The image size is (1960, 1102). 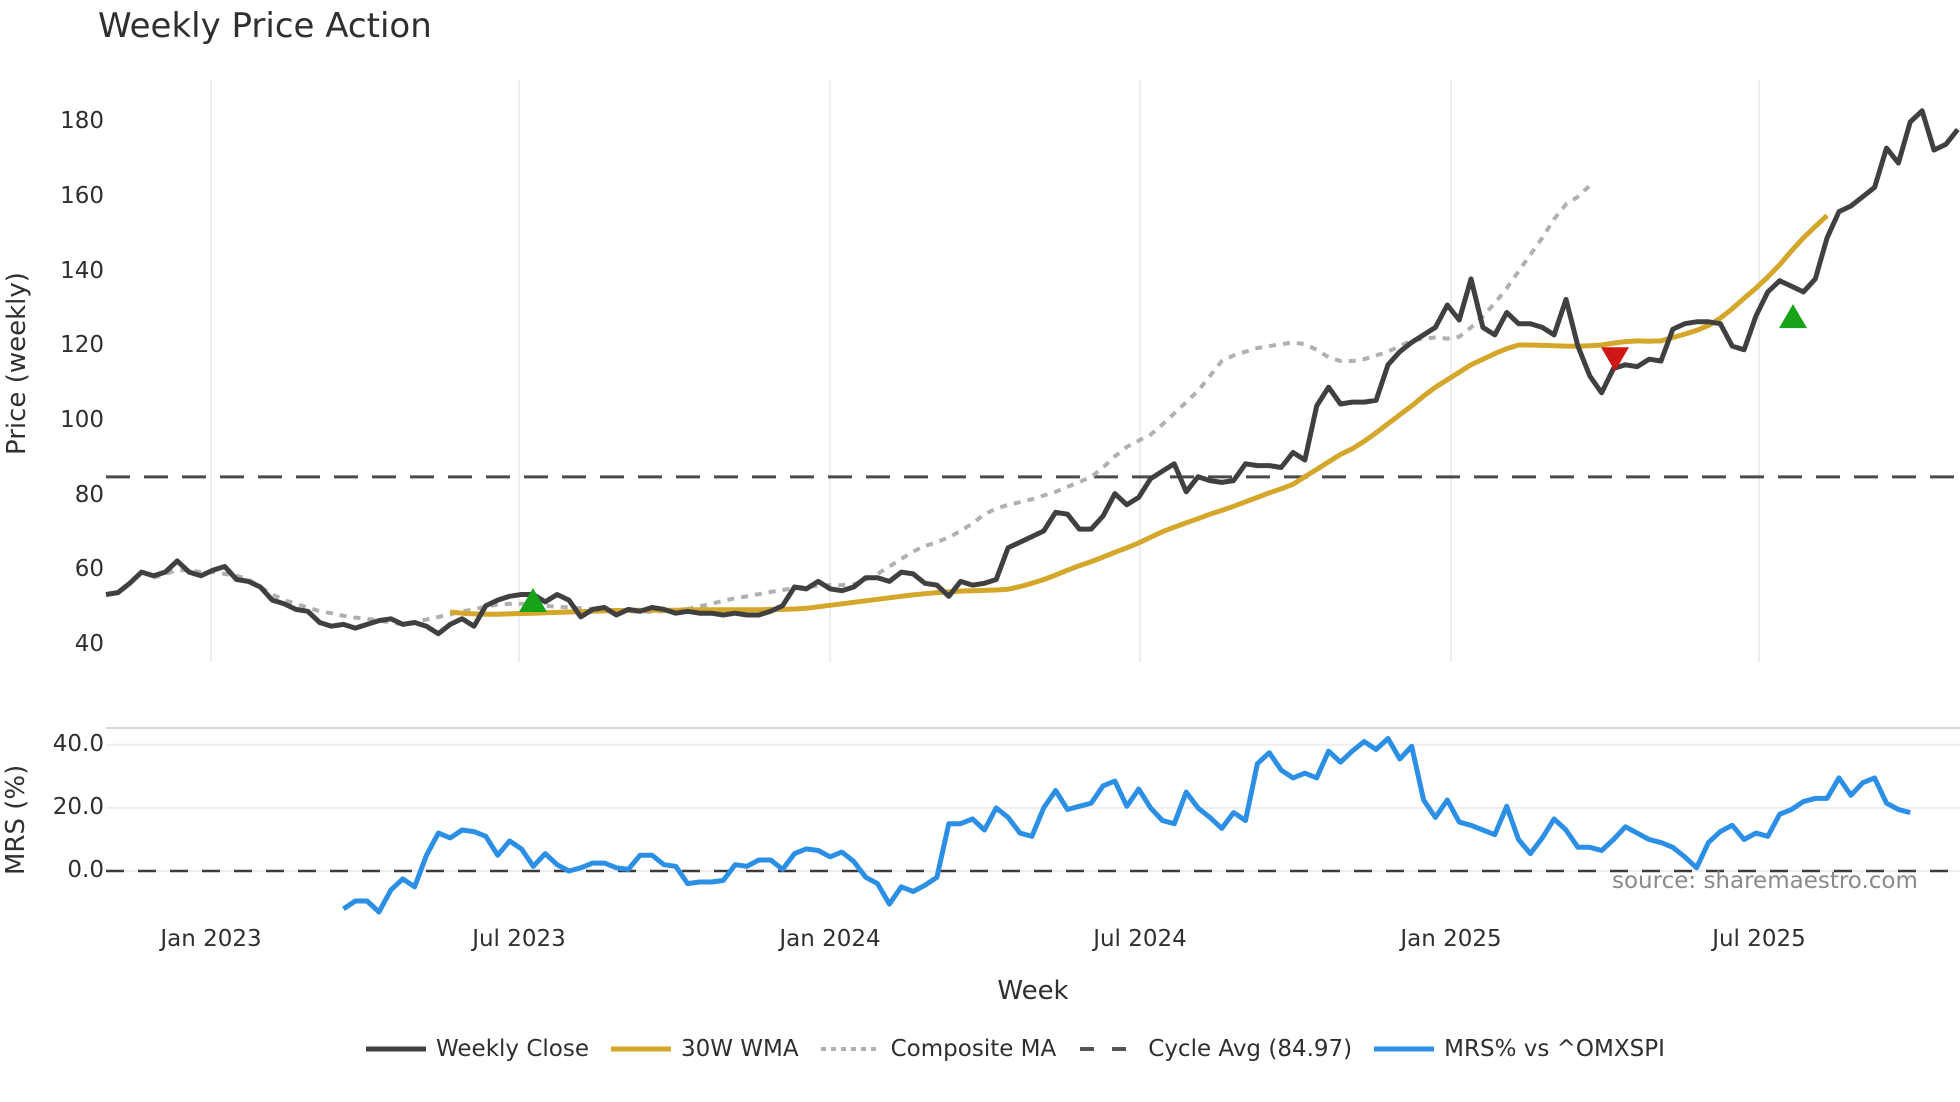 I want to click on xtick-jul-2024: Jul 2024, so click(x=1140, y=939).